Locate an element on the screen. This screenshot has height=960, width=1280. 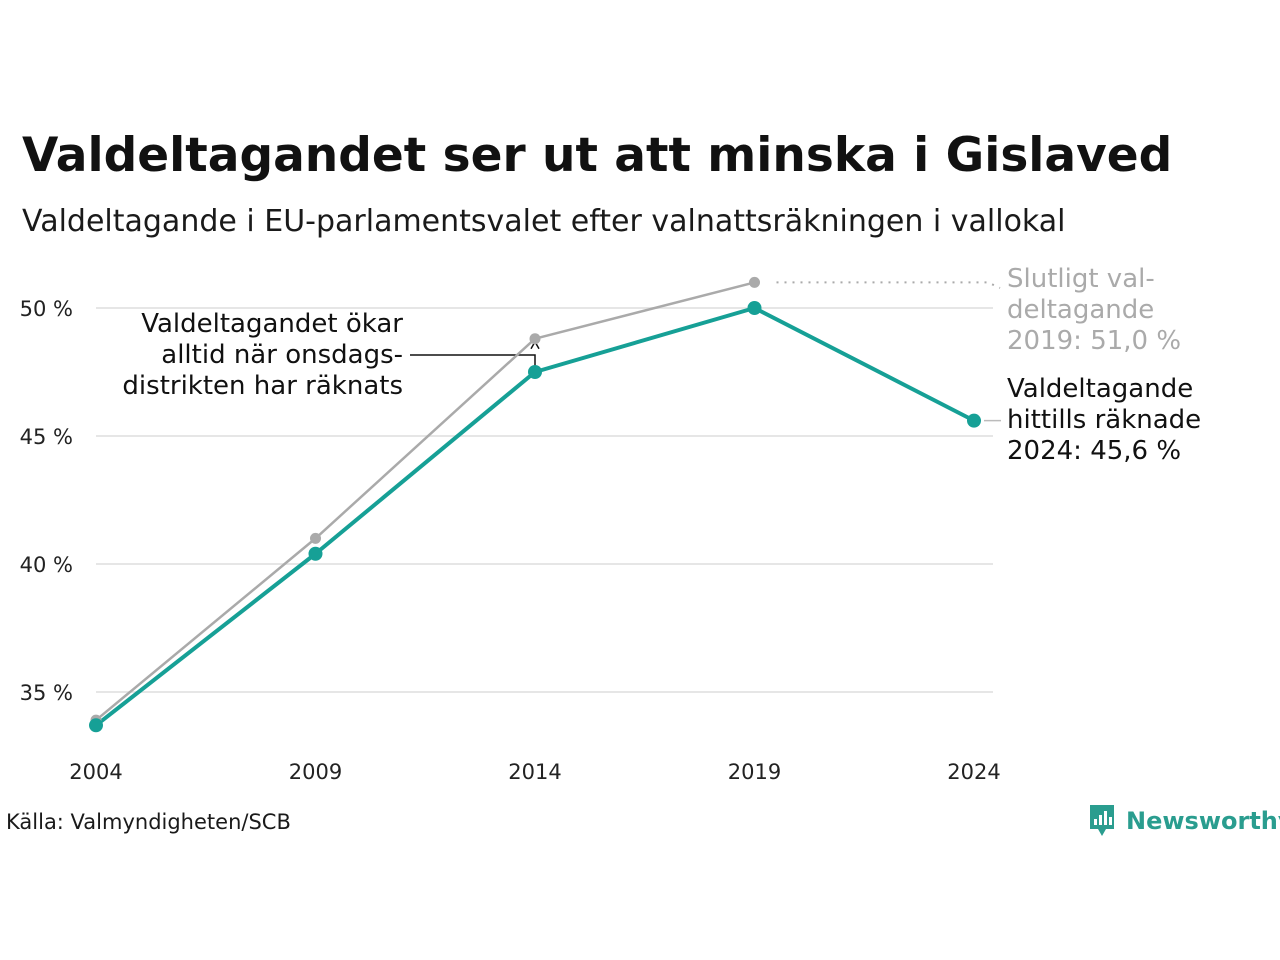
annotation-final-2019: Slutligt val- deltagande 2019: 51,0 % is located at coordinates (1094, 310).